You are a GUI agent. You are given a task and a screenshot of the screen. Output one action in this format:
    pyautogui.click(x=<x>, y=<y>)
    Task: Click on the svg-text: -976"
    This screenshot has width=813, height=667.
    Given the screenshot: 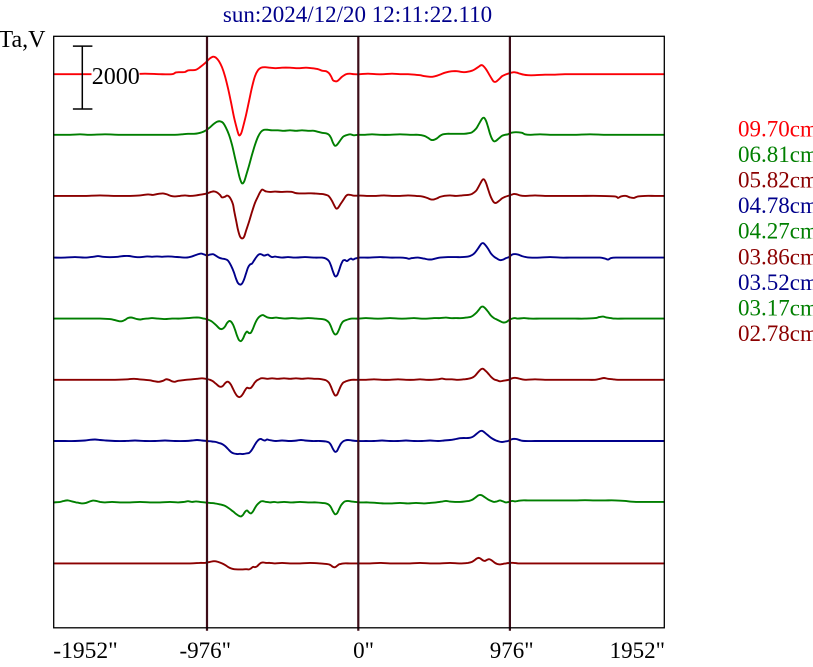 What is the action you would take?
    pyautogui.click(x=206, y=650)
    